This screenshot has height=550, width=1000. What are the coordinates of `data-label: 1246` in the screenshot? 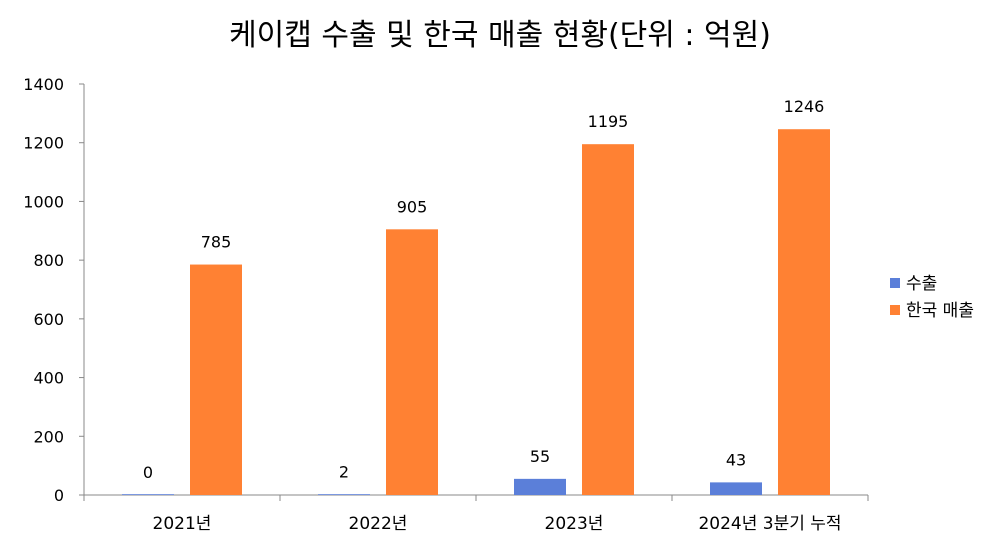 It's located at (804, 106).